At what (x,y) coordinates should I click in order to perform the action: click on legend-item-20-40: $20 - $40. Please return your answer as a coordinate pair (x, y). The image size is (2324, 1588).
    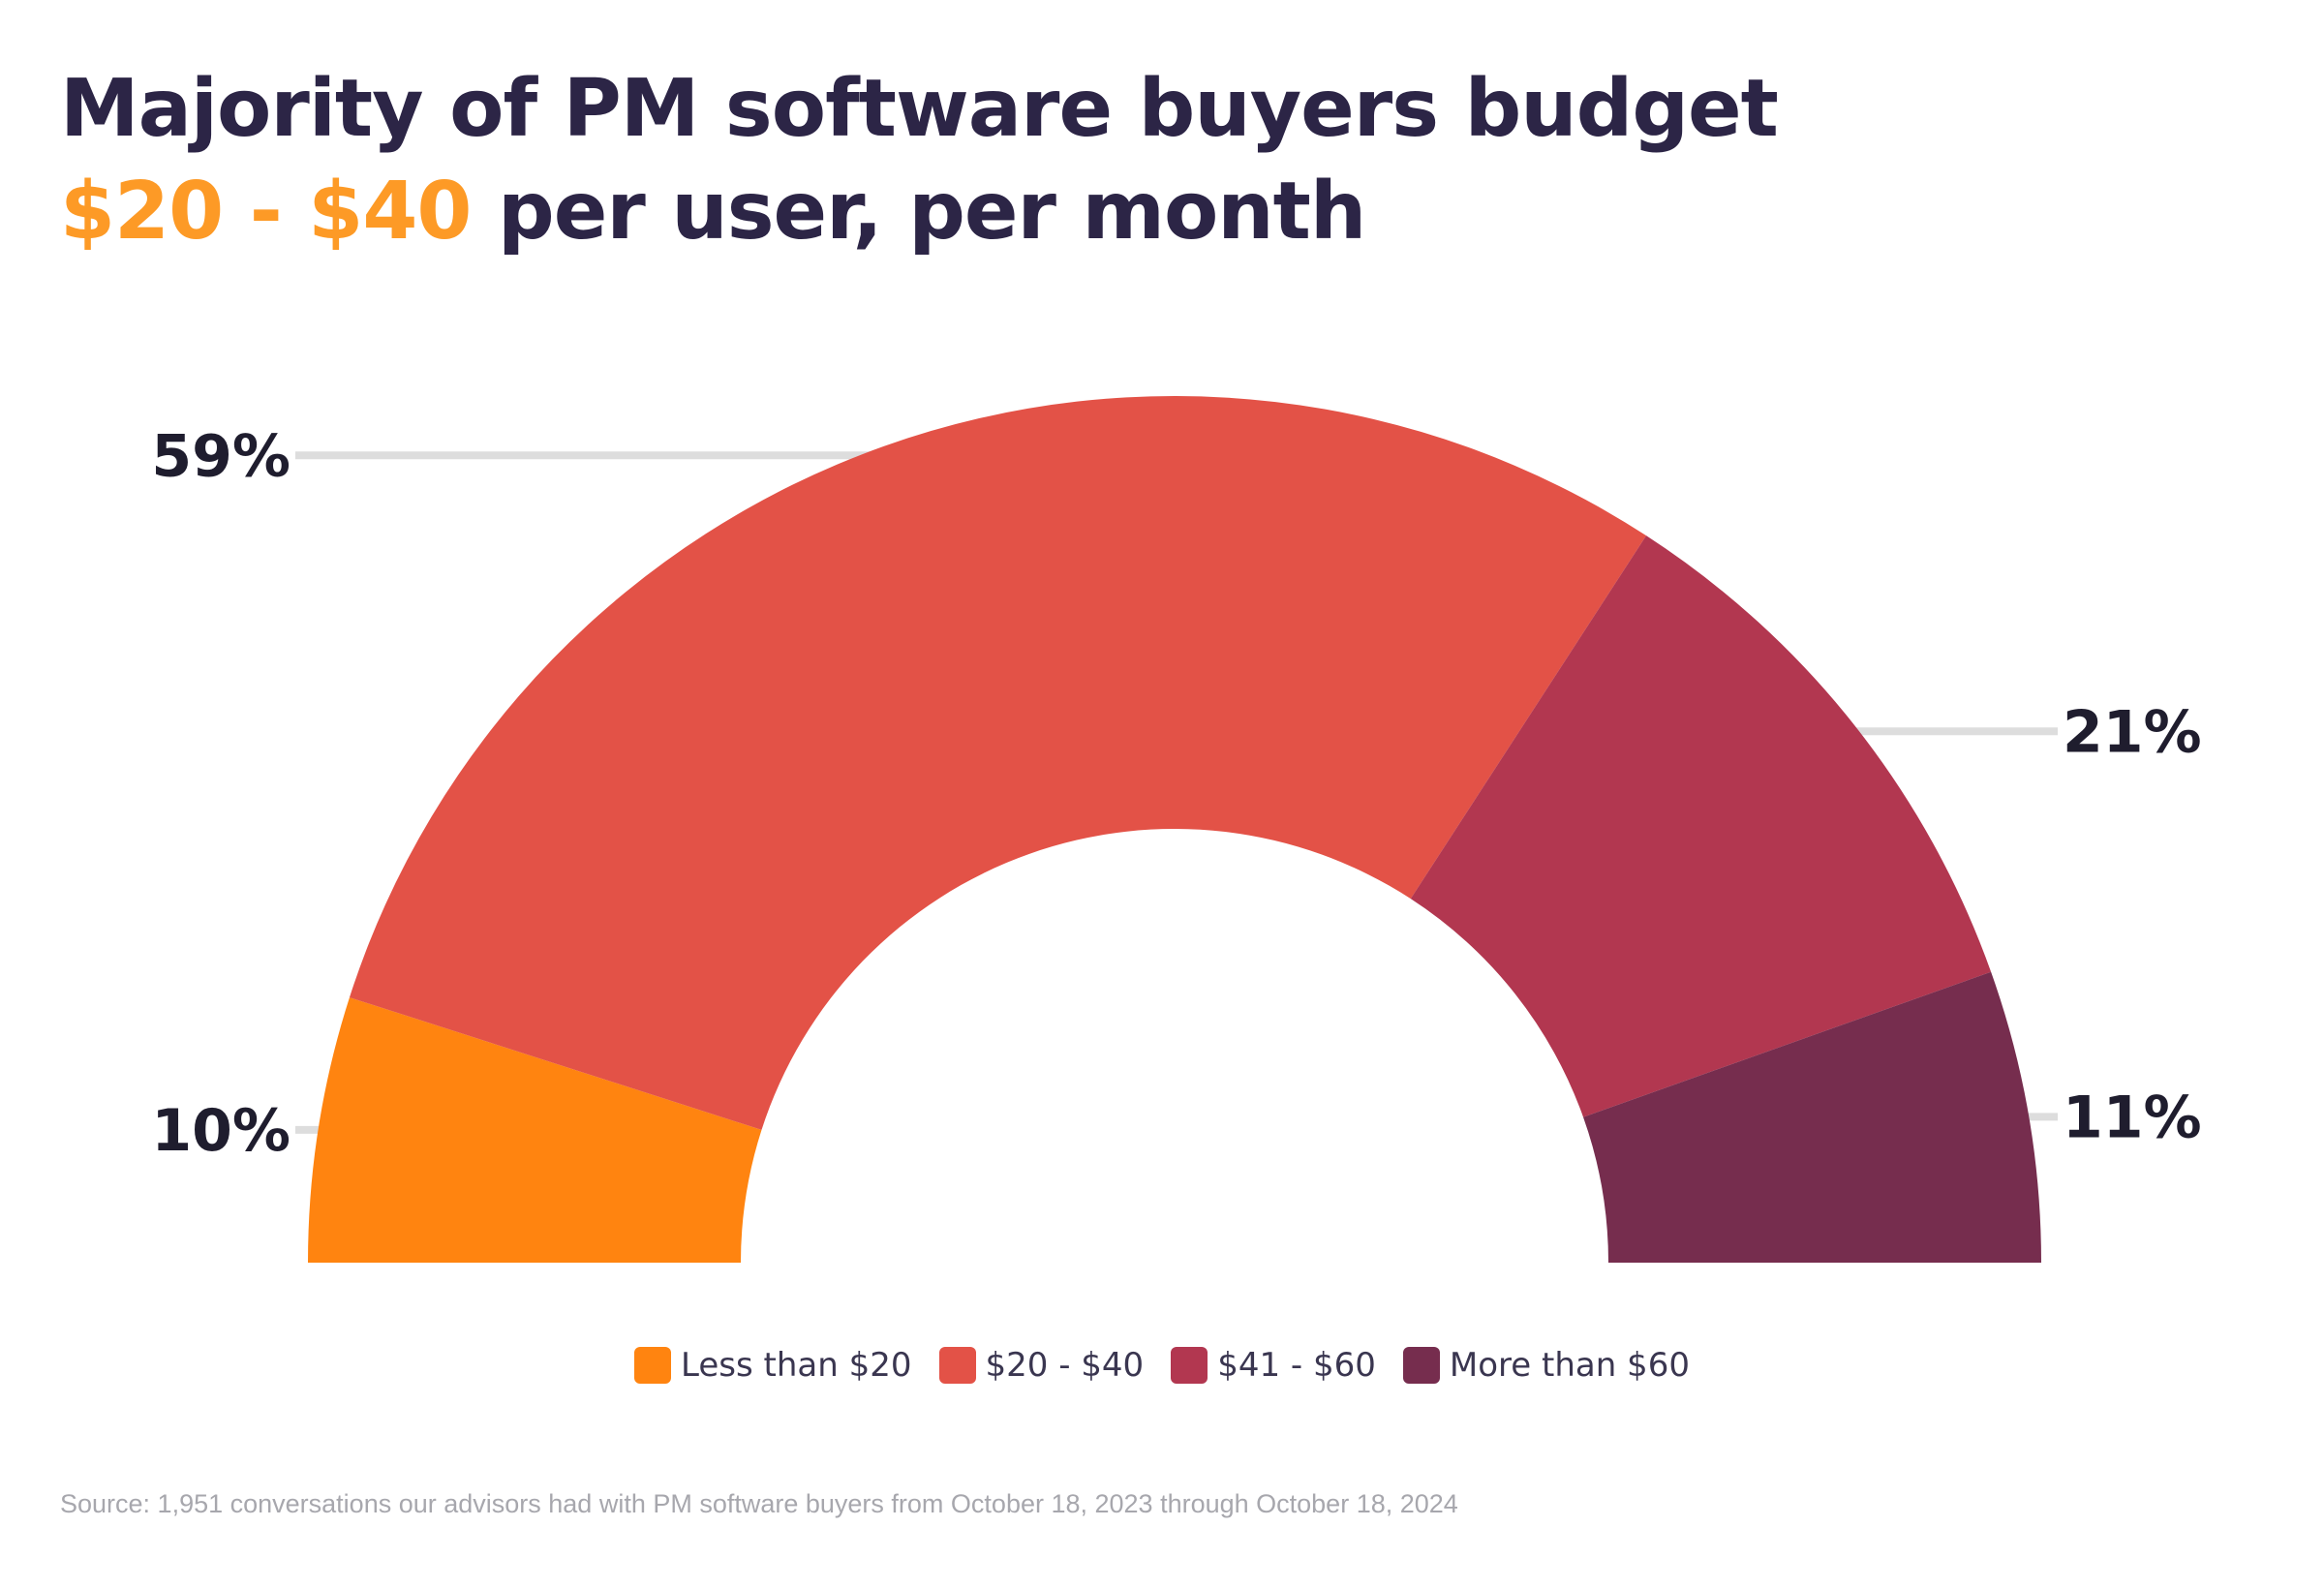
    Looking at the image, I should click on (1042, 1365).